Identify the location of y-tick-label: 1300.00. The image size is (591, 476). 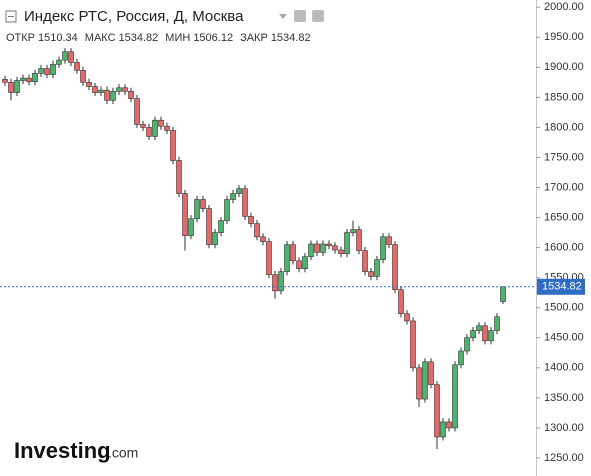
(564, 428).